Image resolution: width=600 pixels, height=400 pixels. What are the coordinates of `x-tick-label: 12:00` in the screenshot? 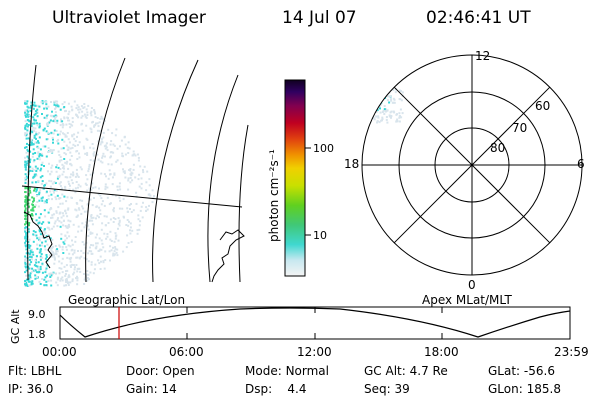 It's located at (314, 352).